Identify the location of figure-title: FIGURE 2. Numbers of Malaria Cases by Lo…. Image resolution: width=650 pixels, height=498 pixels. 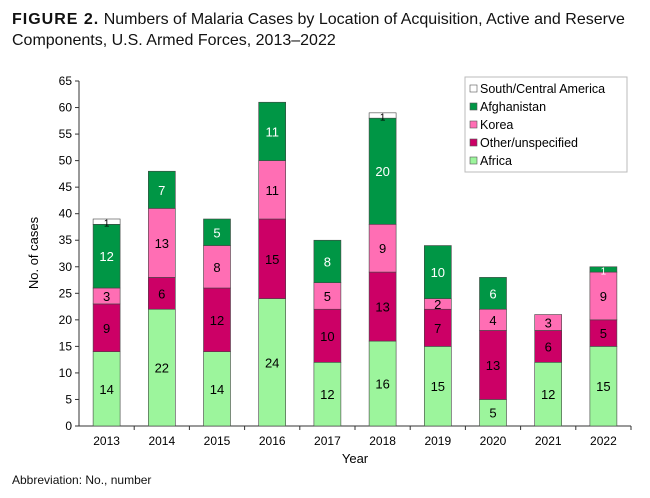
(327, 30).